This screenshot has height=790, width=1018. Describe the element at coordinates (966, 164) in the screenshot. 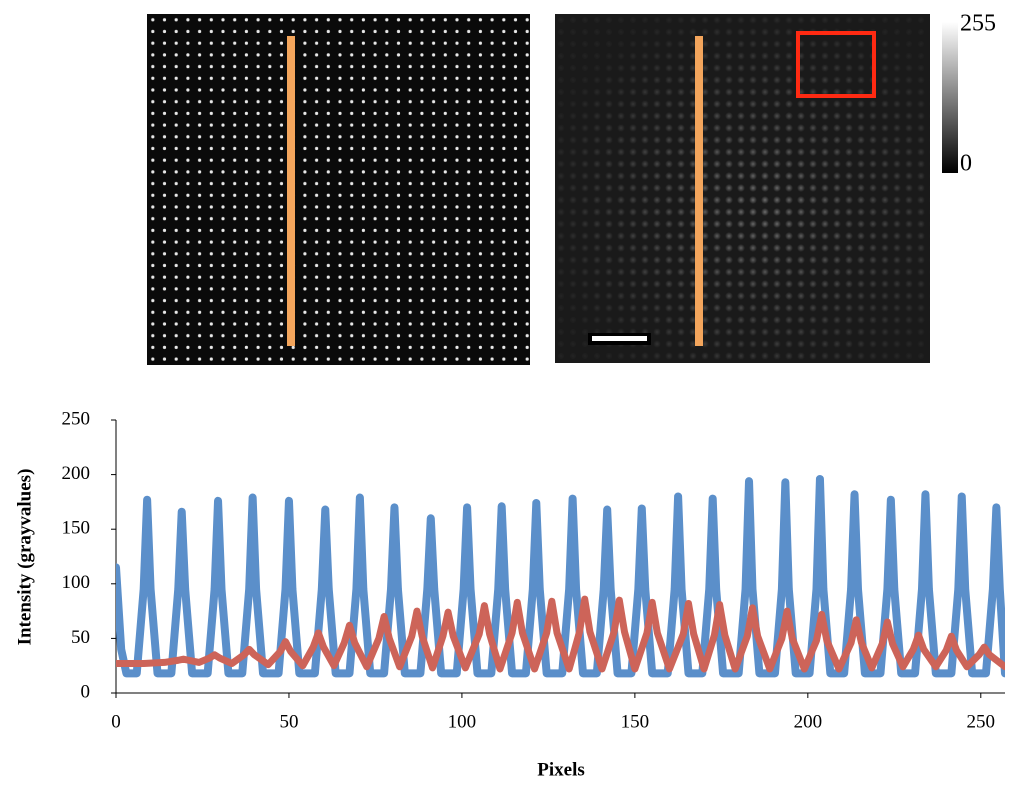

I see `colorbar-label: 0` at that location.